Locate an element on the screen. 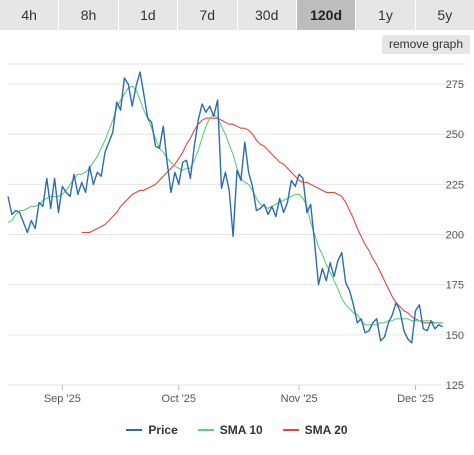 This screenshot has height=455, width=474. legend-item-sma10: SMA 10 is located at coordinates (230, 430).